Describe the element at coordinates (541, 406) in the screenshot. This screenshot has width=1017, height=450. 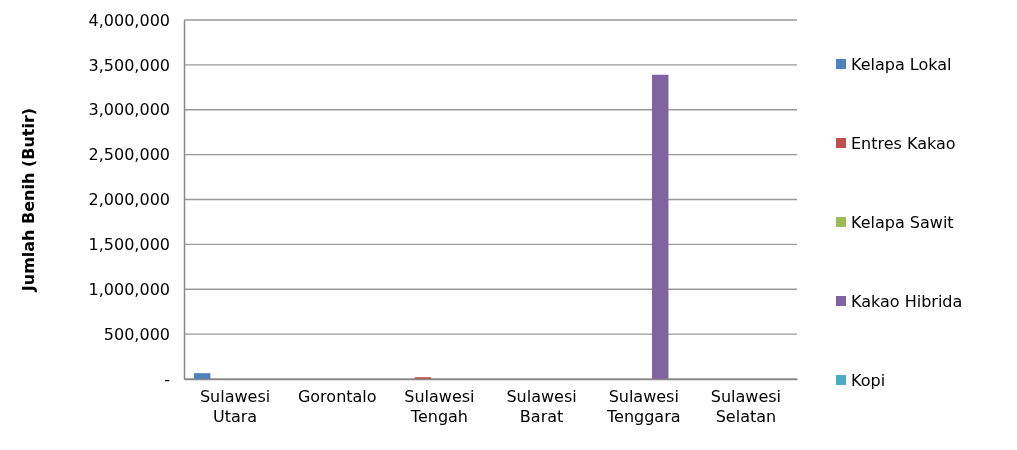
I see `x-tick-label: Sulawesi Barat` at that location.